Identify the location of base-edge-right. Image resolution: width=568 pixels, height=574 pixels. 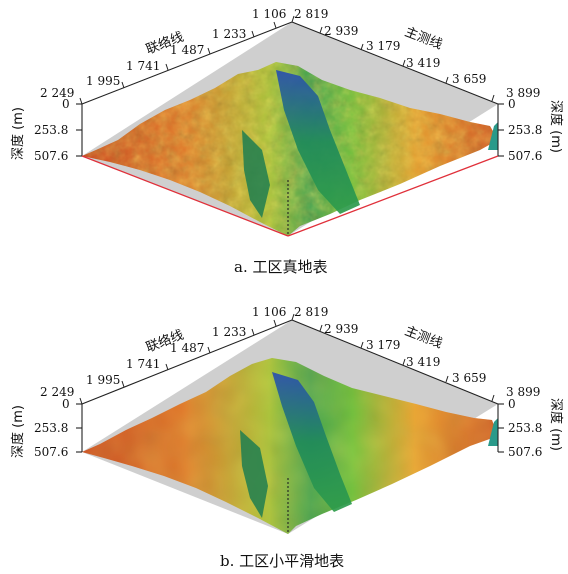
(393, 196).